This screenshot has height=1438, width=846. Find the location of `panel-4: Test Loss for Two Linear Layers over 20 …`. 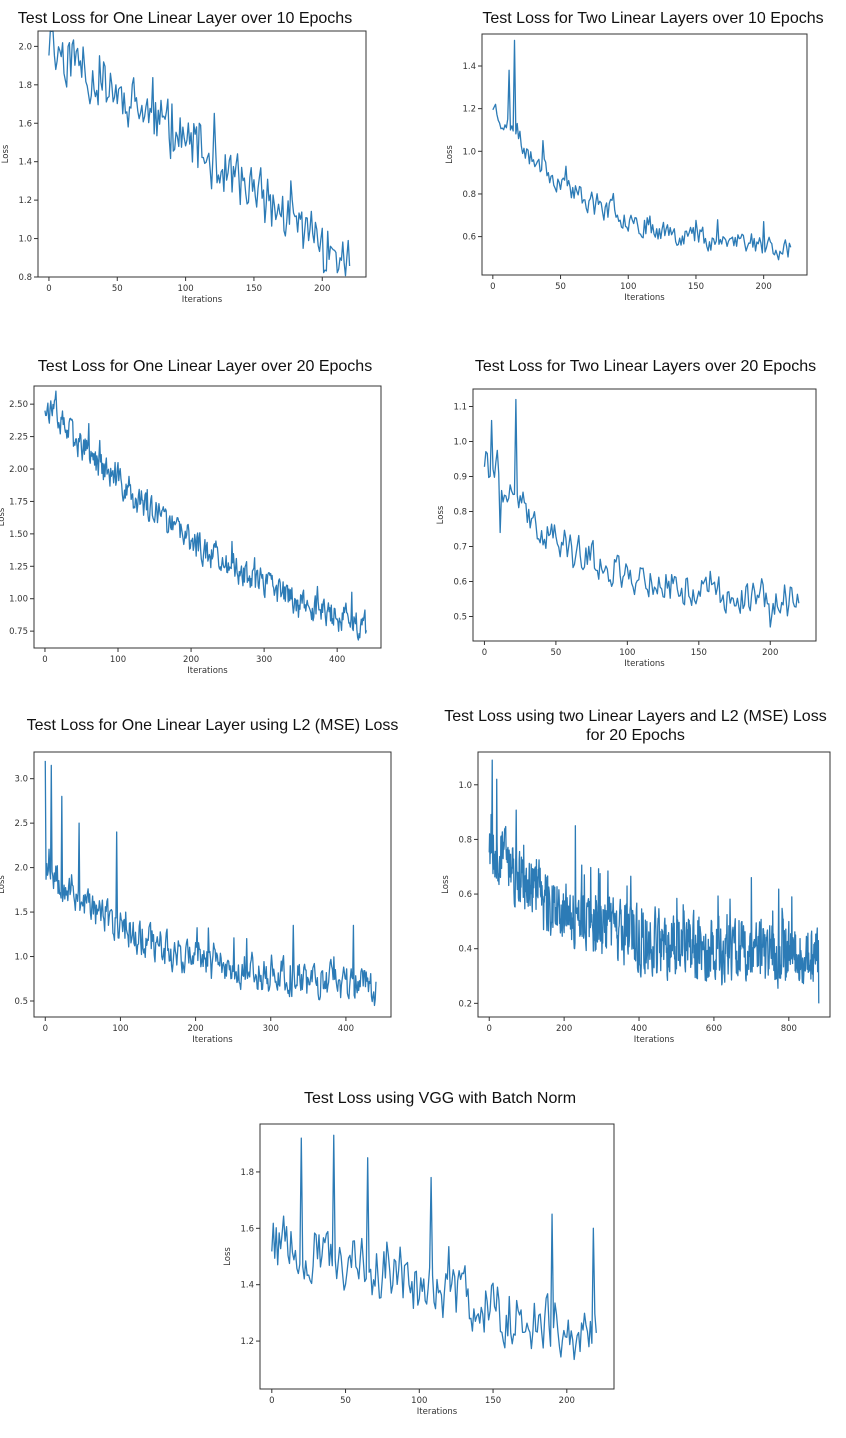

panel-4: Test Loss for Two Linear Layers over 20 … is located at coordinates (634, 520).